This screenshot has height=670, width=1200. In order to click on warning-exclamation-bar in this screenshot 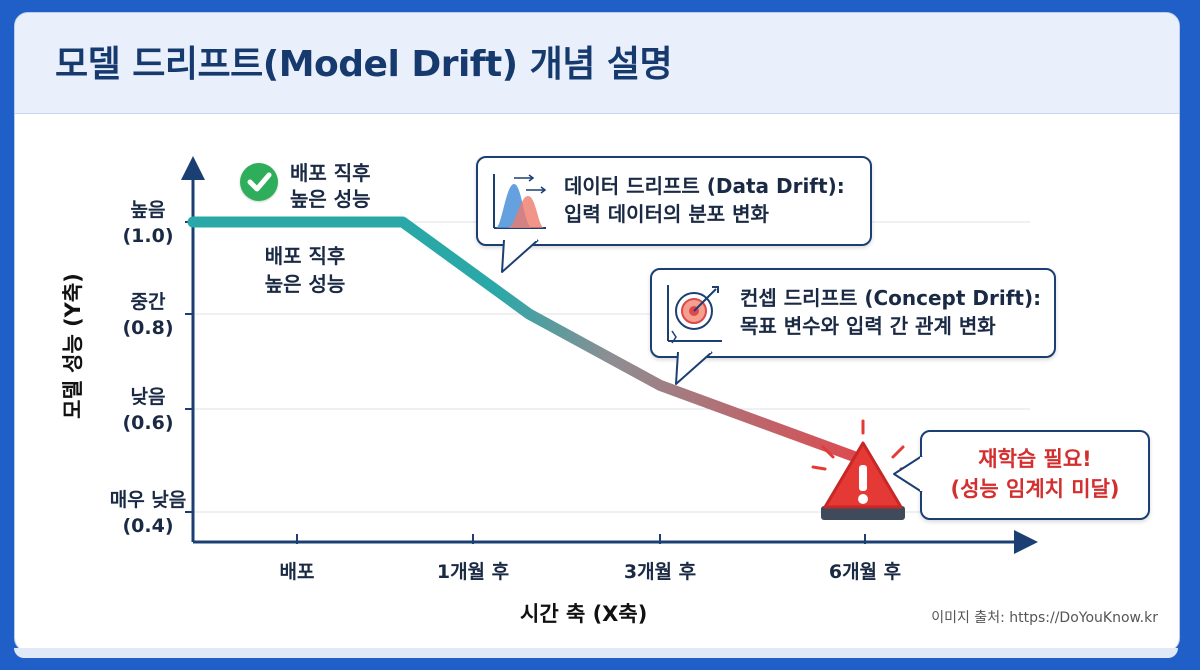, I will do `click(863, 478)`.